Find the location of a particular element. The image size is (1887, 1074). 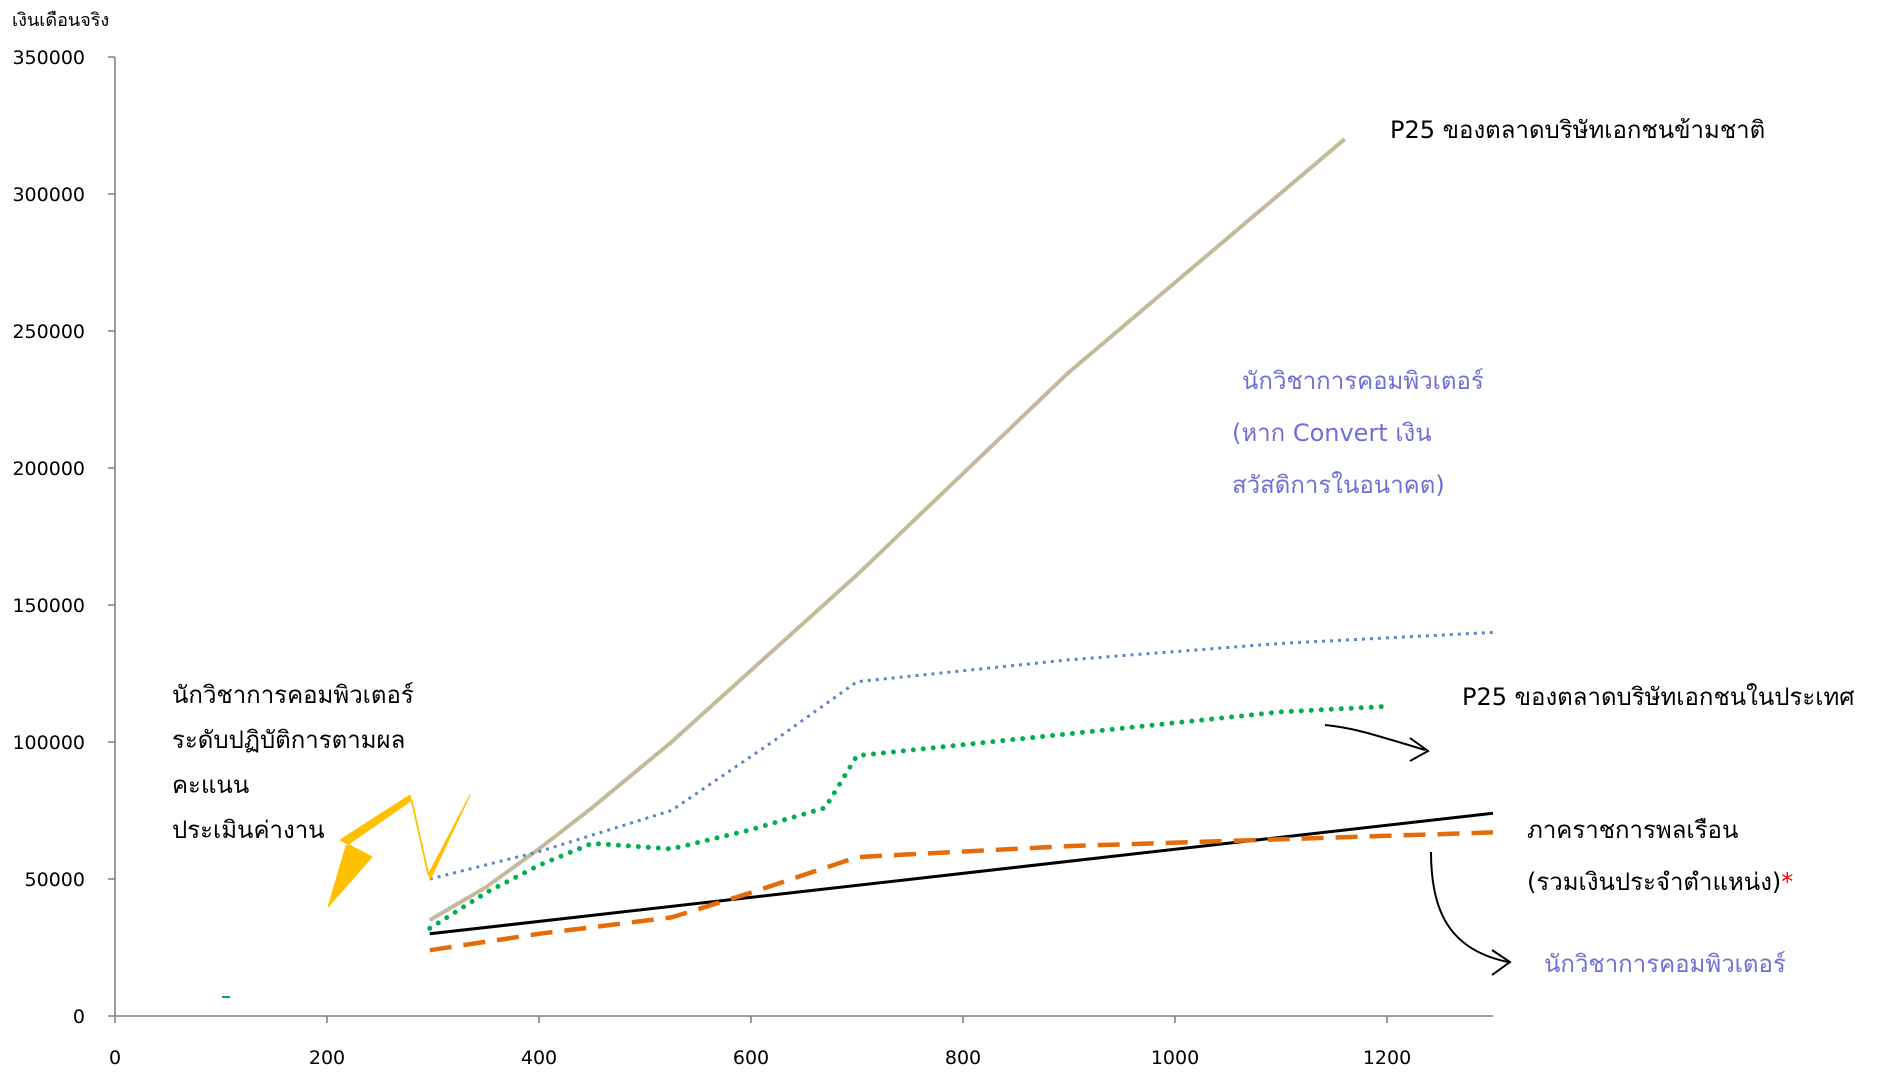

asterisk-mark: * is located at coordinates (1787, 882).